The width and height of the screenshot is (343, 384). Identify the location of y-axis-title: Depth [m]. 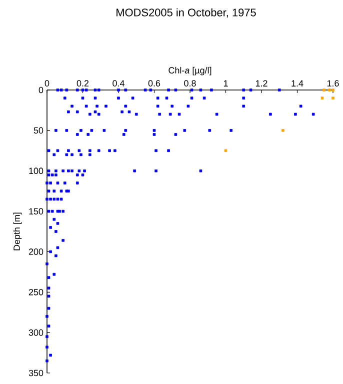
(17, 231).